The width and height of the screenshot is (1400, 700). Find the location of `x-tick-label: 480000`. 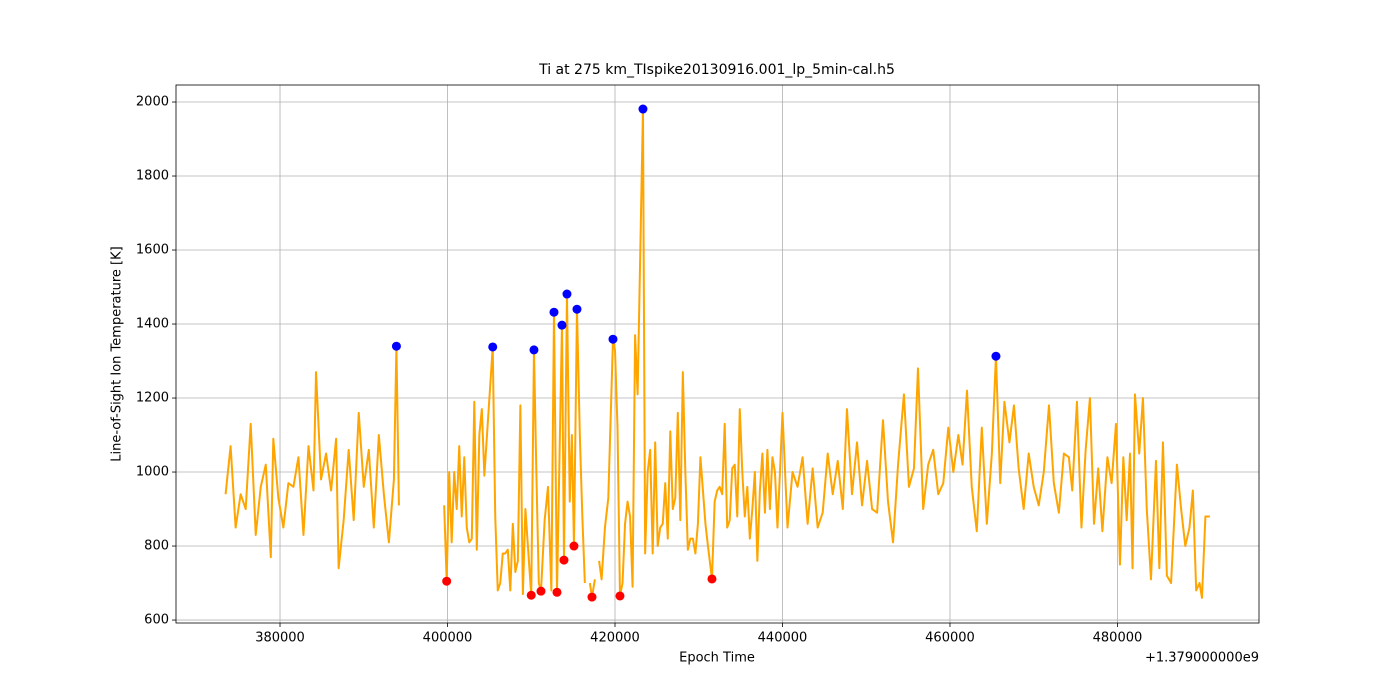

x-tick-label: 480000 is located at coordinates (1118, 638).